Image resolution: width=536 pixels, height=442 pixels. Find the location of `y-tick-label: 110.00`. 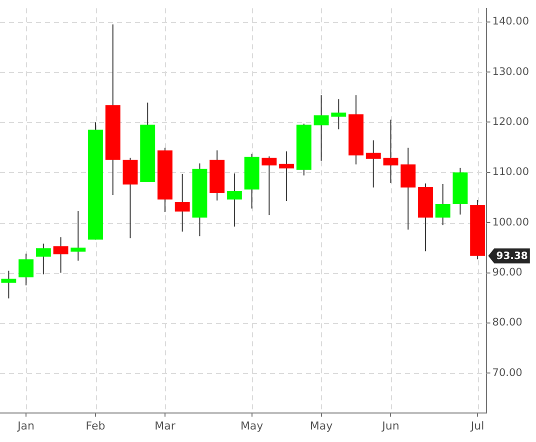

y-tick-label: 110.00 is located at coordinates (511, 172).